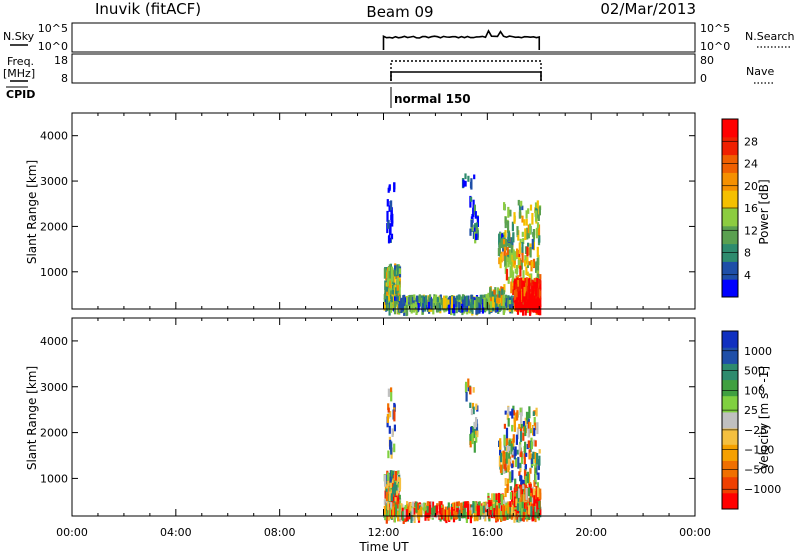 The width and height of the screenshot is (800, 554). I want to click on nsky-trace, so click(461, 39).